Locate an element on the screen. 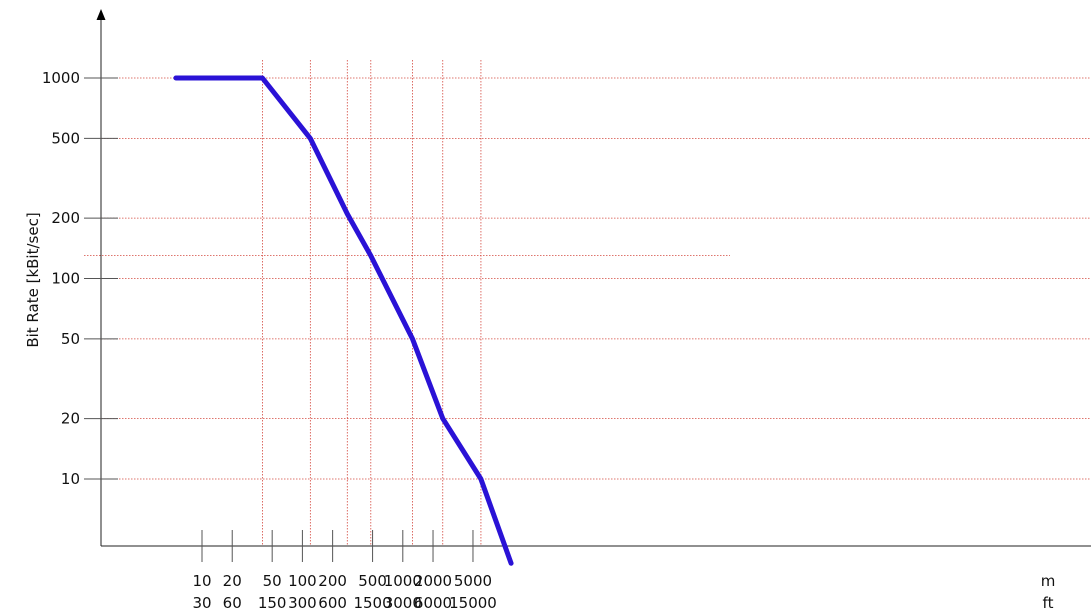 The height and width of the screenshot is (610, 1091). y-tick-label: 20 is located at coordinates (70, 419).